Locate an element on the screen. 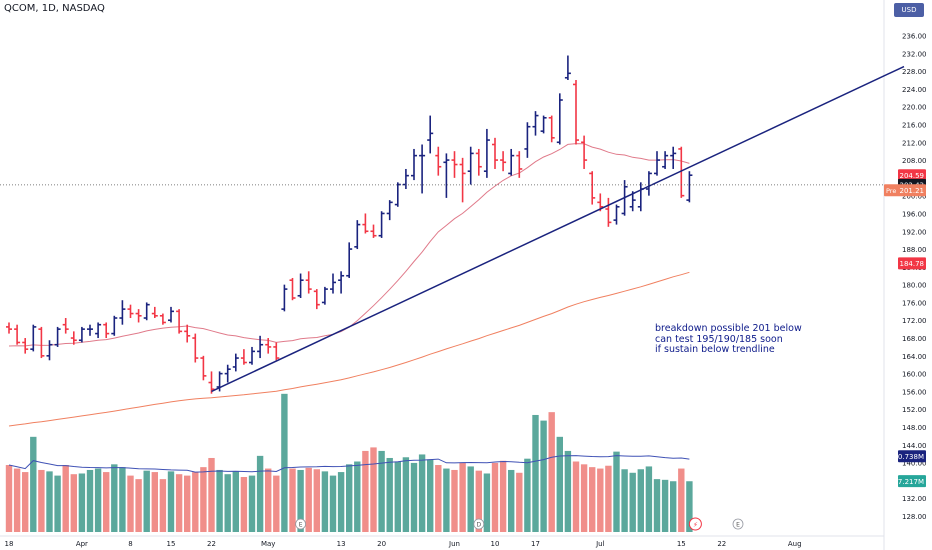 The image size is (932, 550). price-badge: 10.738M is located at coordinates (909, 456).